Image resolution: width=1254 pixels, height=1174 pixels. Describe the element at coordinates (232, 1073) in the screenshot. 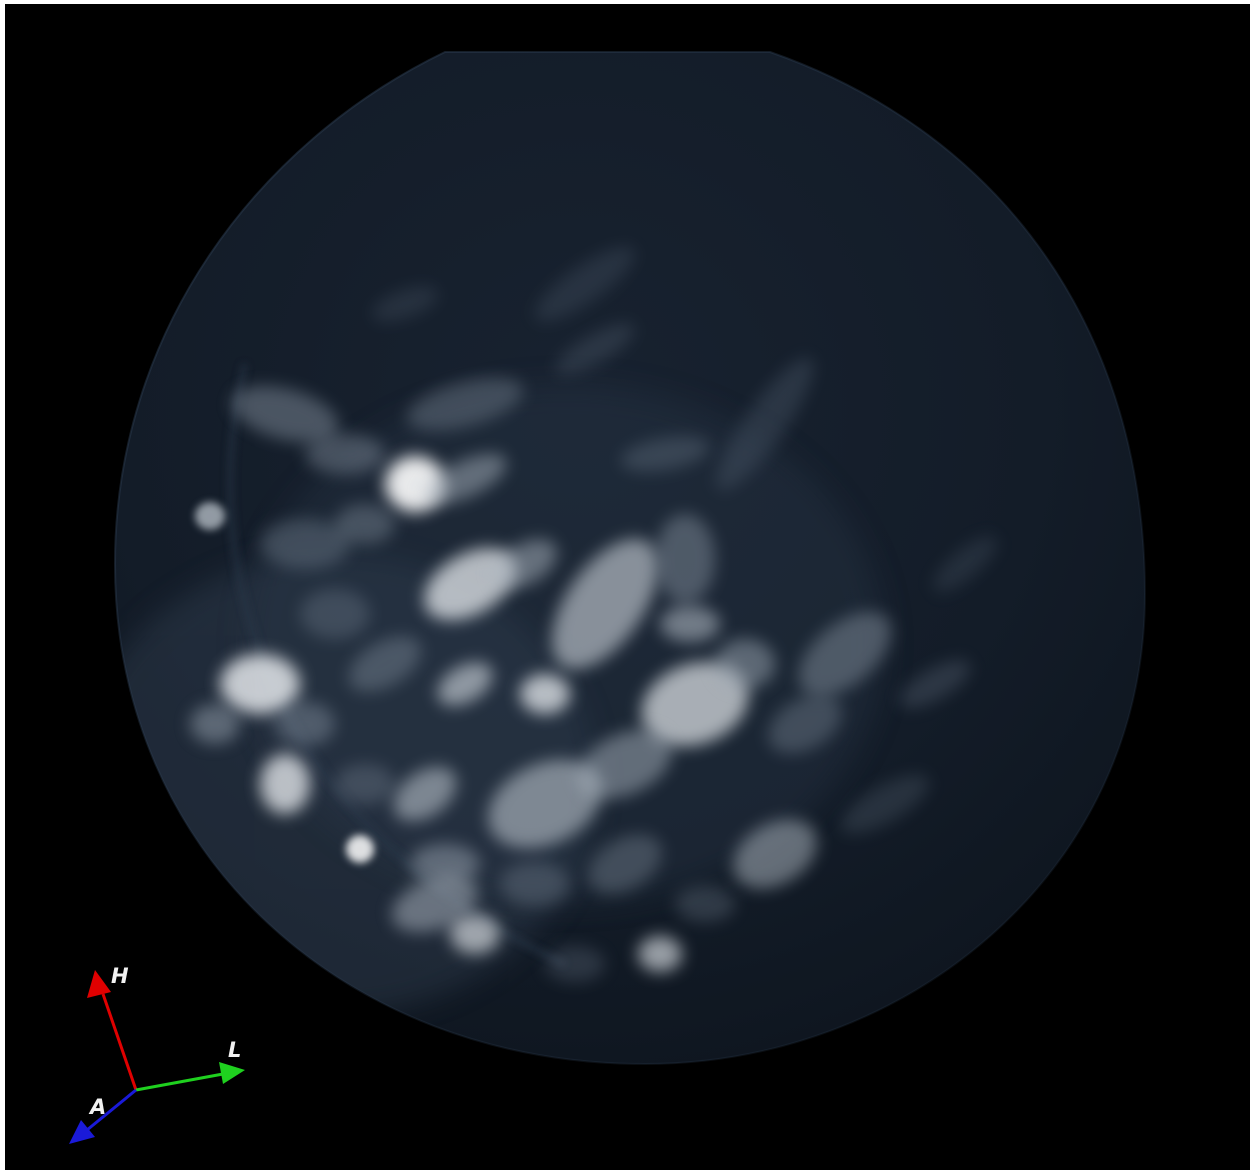

I see `arrow-right-head-icon` at that location.